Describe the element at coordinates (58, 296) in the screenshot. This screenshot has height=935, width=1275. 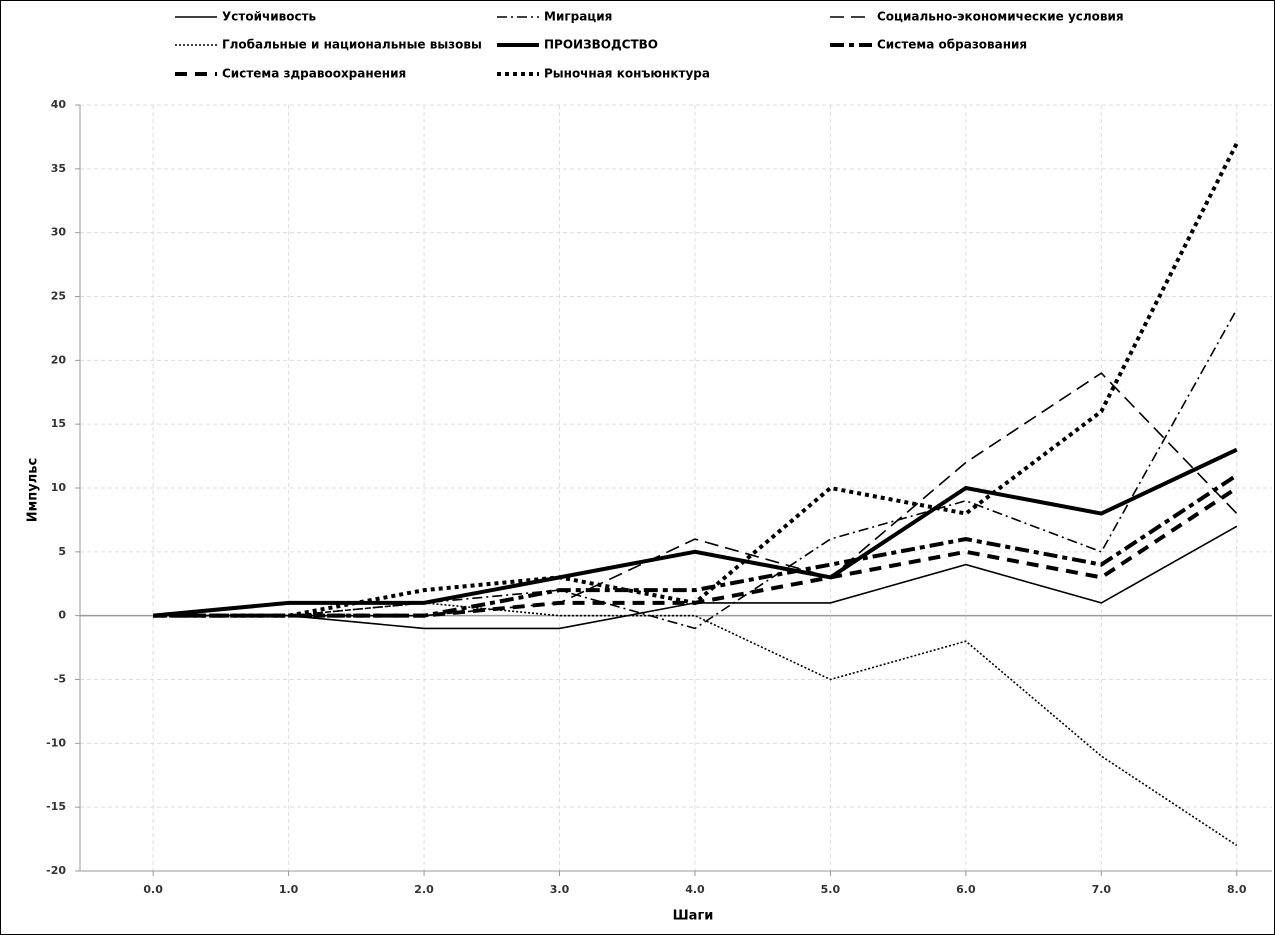
I see `y-tick-label: 25` at that location.